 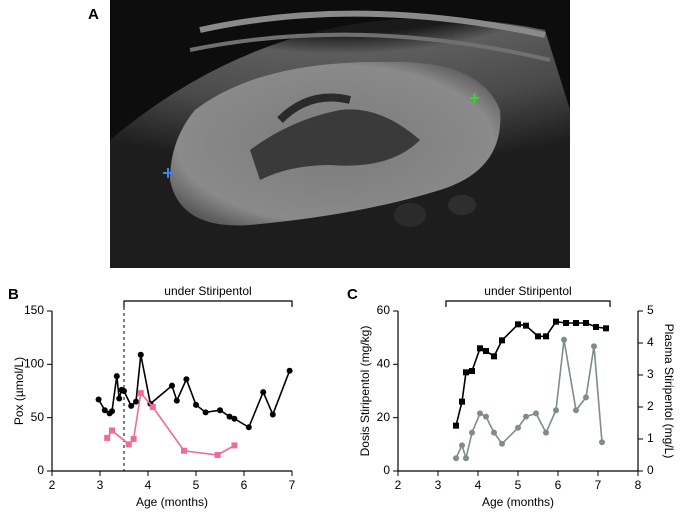 I want to click on y-tick-label: 50, so click(x=38, y=417).